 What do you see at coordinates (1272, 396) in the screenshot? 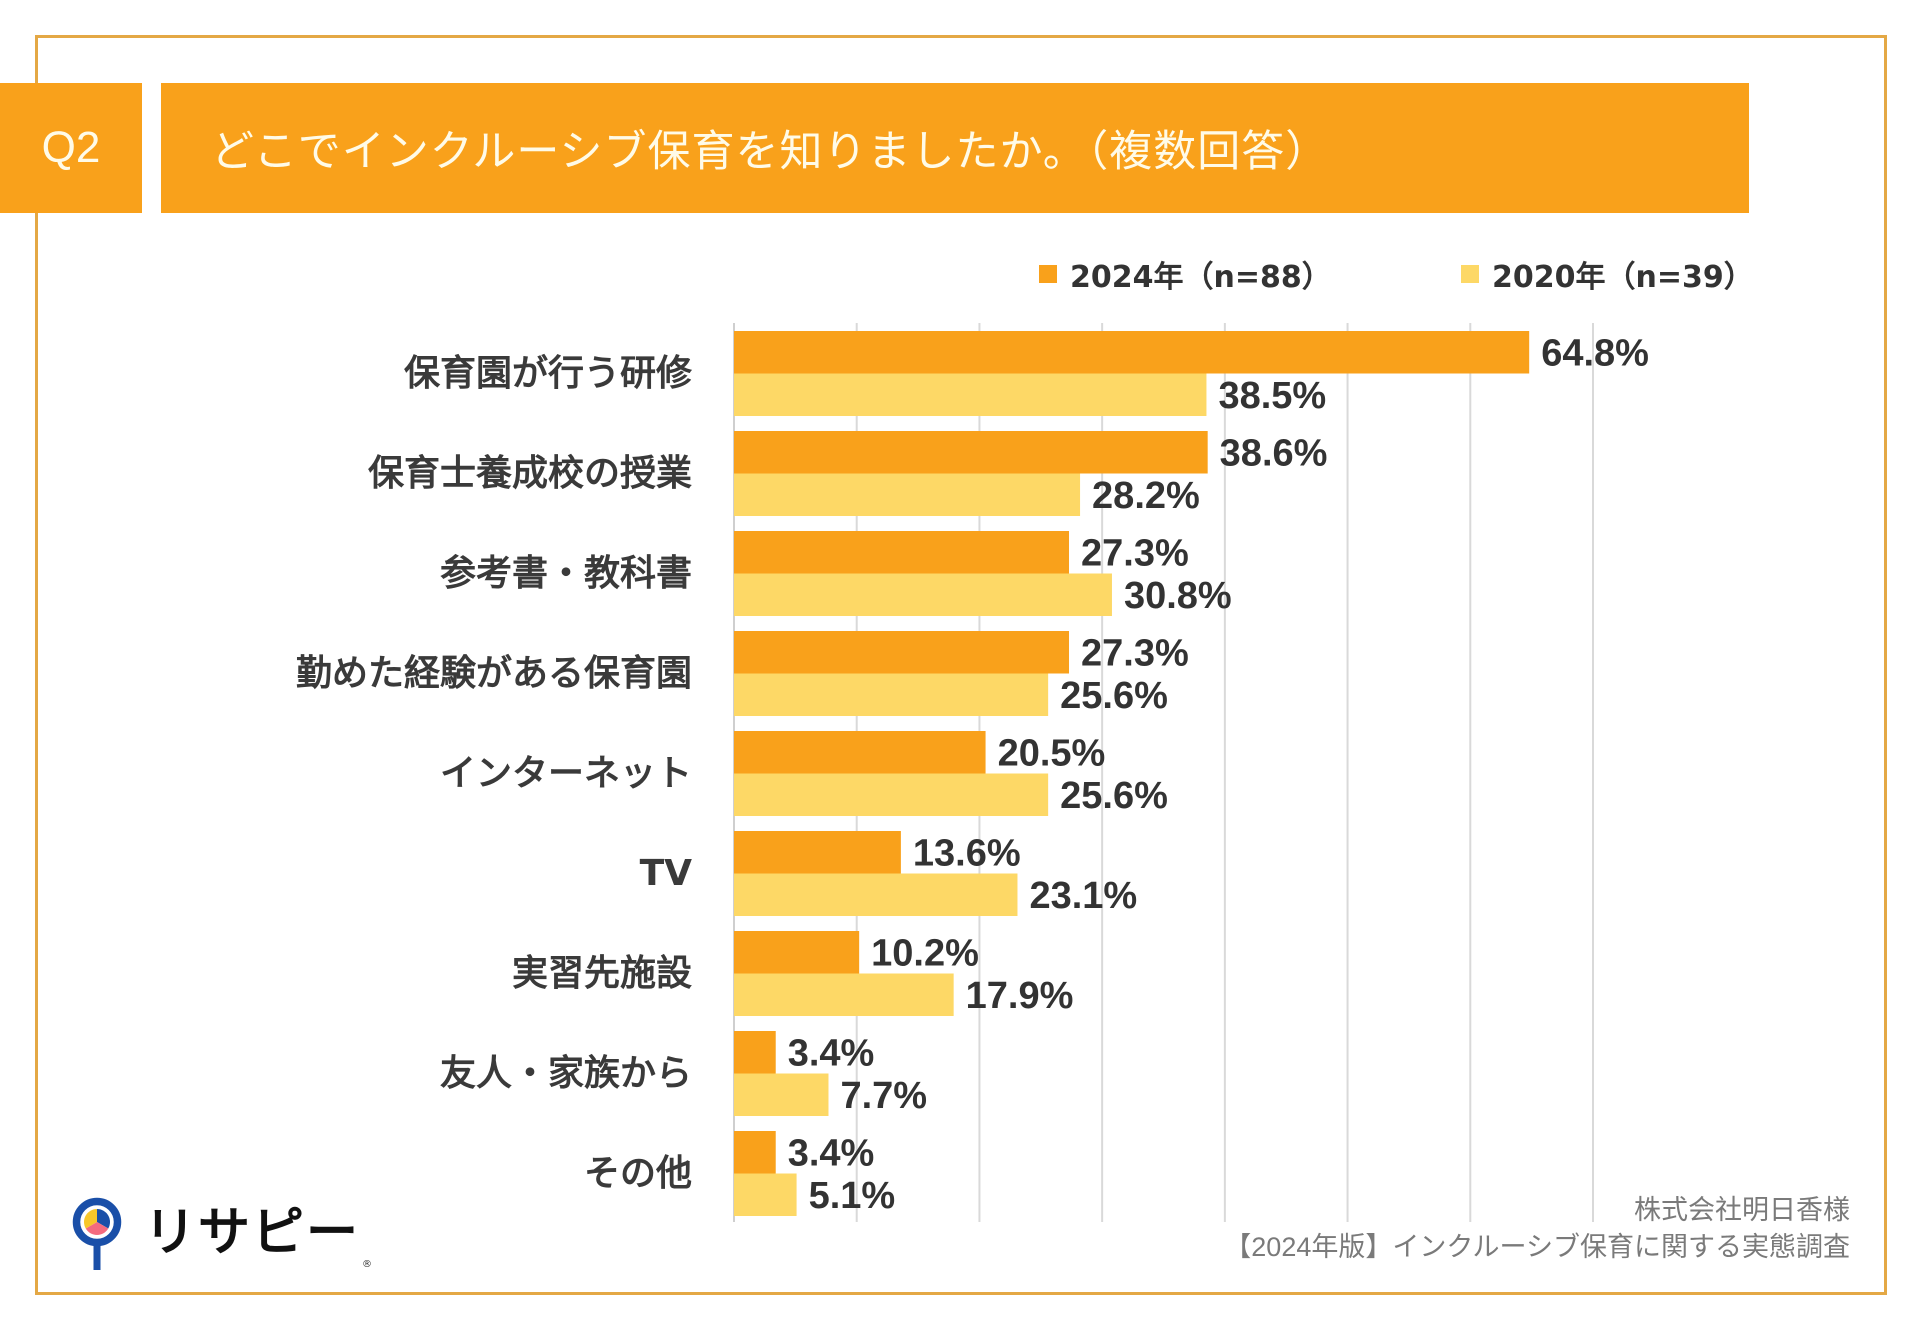
I see `value-label-2020: 38.5%` at bounding box center [1272, 396].